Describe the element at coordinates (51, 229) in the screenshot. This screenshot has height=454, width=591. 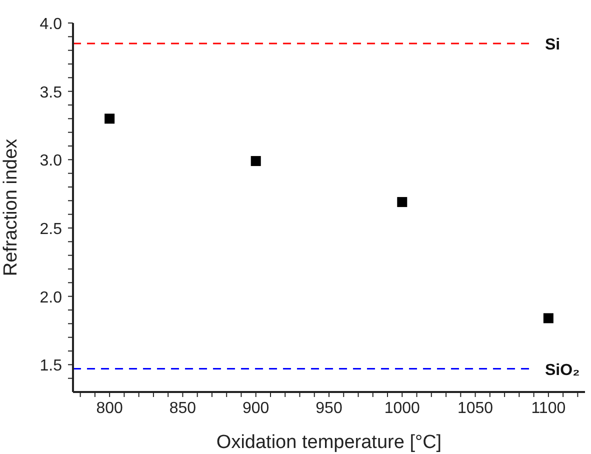
I see `y-tick-label: 2.5` at that location.